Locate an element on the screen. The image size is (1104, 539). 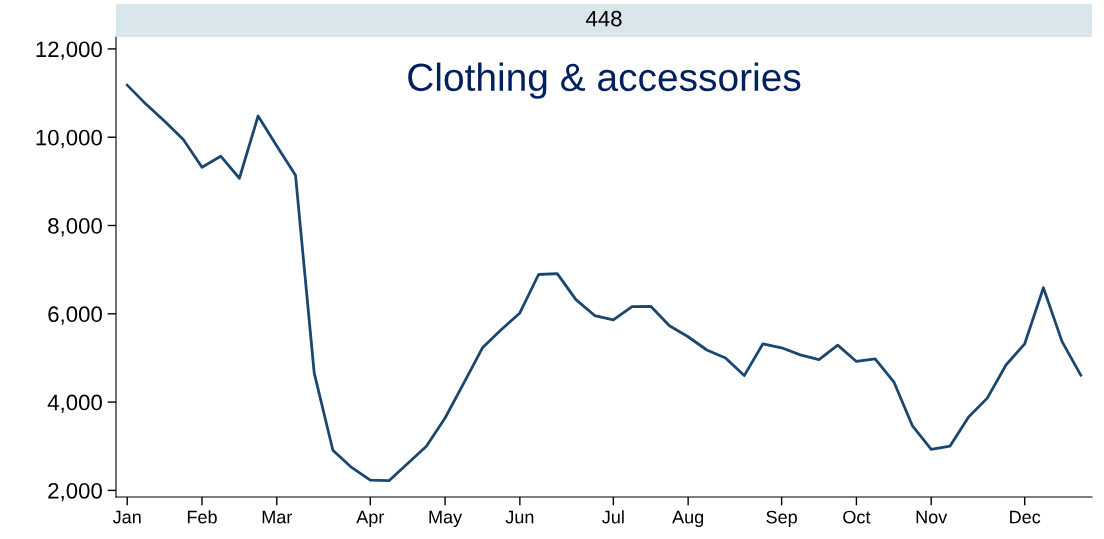
x-tick-label: Nov is located at coordinates (932, 517).